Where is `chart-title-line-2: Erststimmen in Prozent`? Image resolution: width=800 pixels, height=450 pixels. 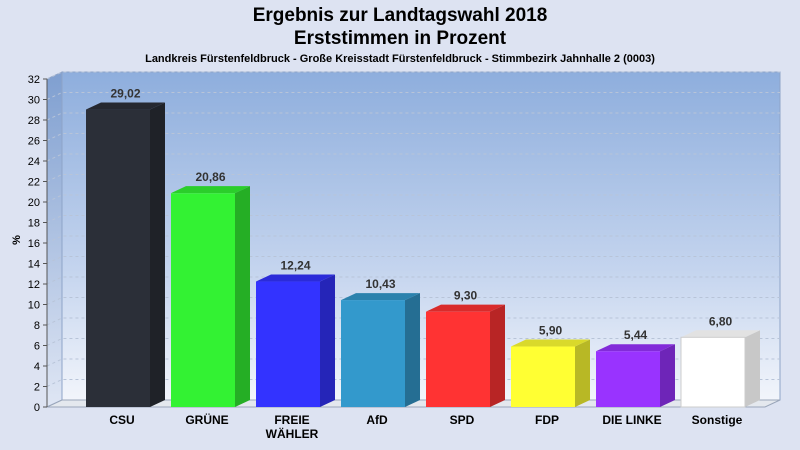 chart-title-line-2: Erststimmen in Prozent is located at coordinates (400, 38).